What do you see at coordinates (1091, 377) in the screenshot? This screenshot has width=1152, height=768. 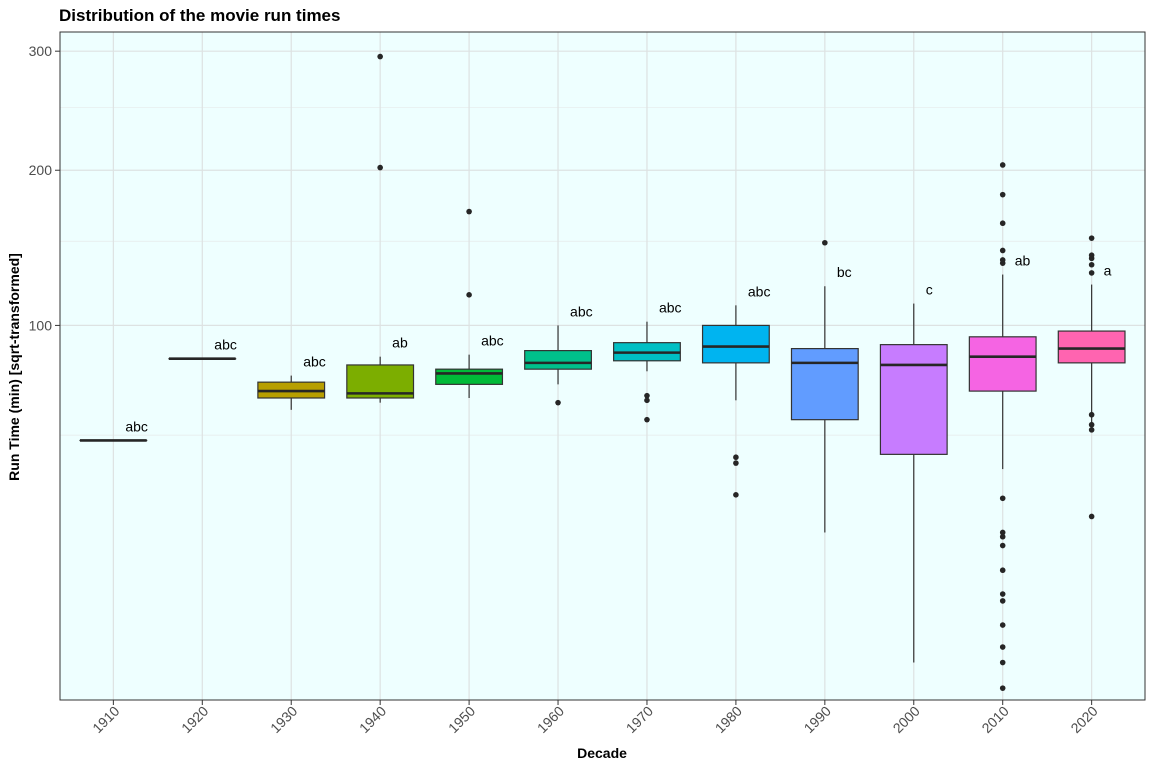 I see `box-2020: a` at bounding box center [1091, 377].